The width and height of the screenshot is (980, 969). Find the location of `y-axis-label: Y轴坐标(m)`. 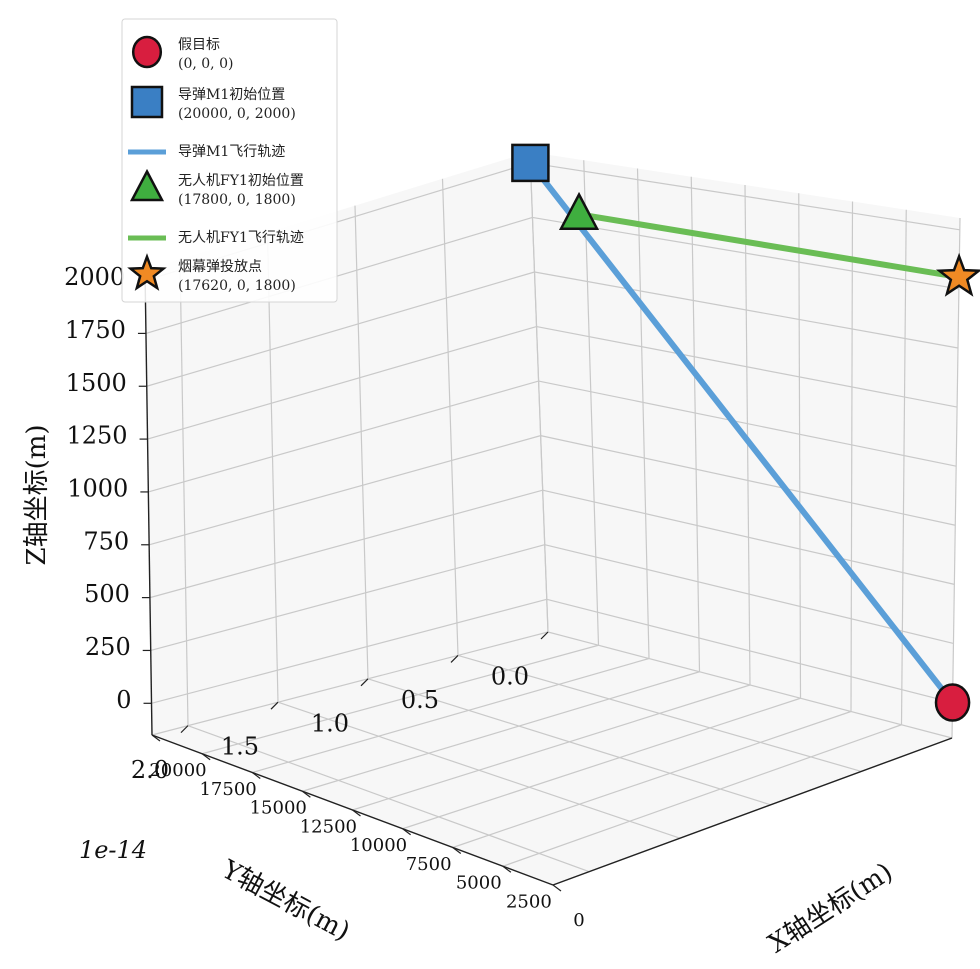

y-axis-label: Y轴坐标(m) is located at coordinates (285, 900).